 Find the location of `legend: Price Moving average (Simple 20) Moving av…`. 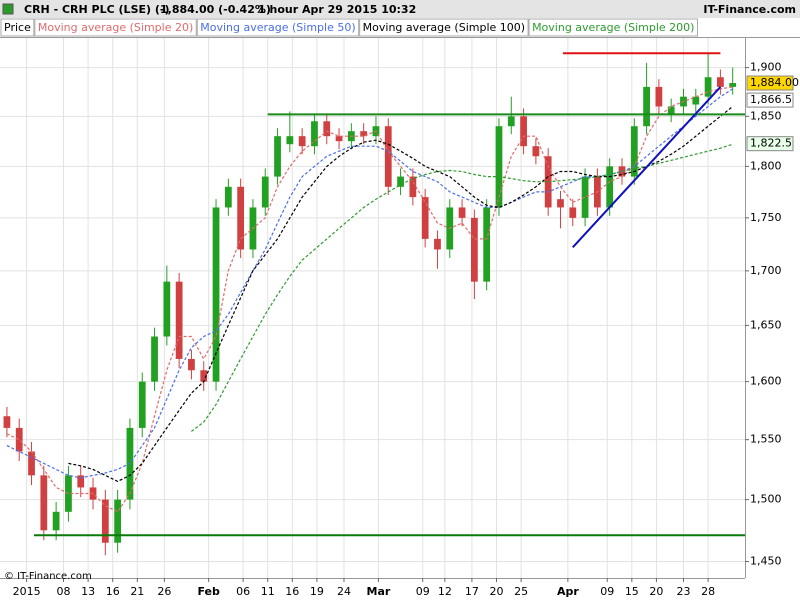

legend: Price Moving average (Simple 20) Moving av… is located at coordinates (349, 27).